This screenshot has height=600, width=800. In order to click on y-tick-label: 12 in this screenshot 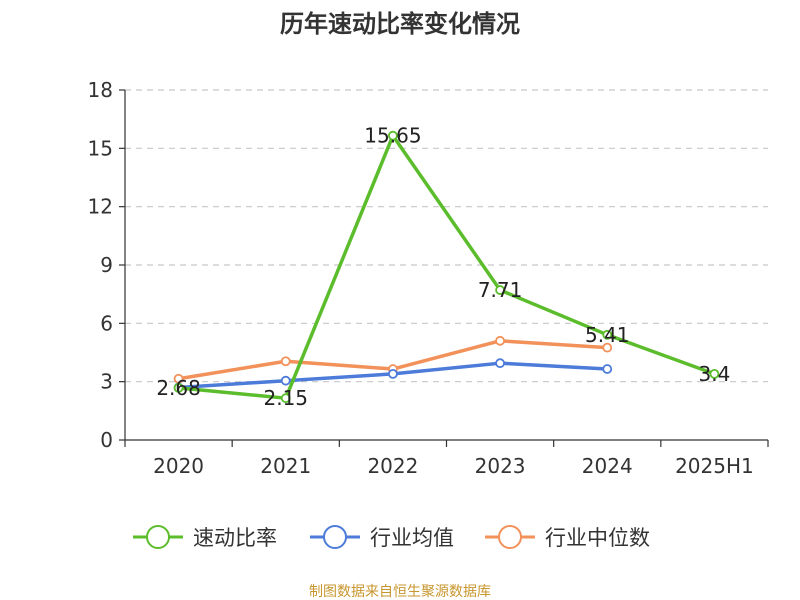, I will do `click(100, 207)`.